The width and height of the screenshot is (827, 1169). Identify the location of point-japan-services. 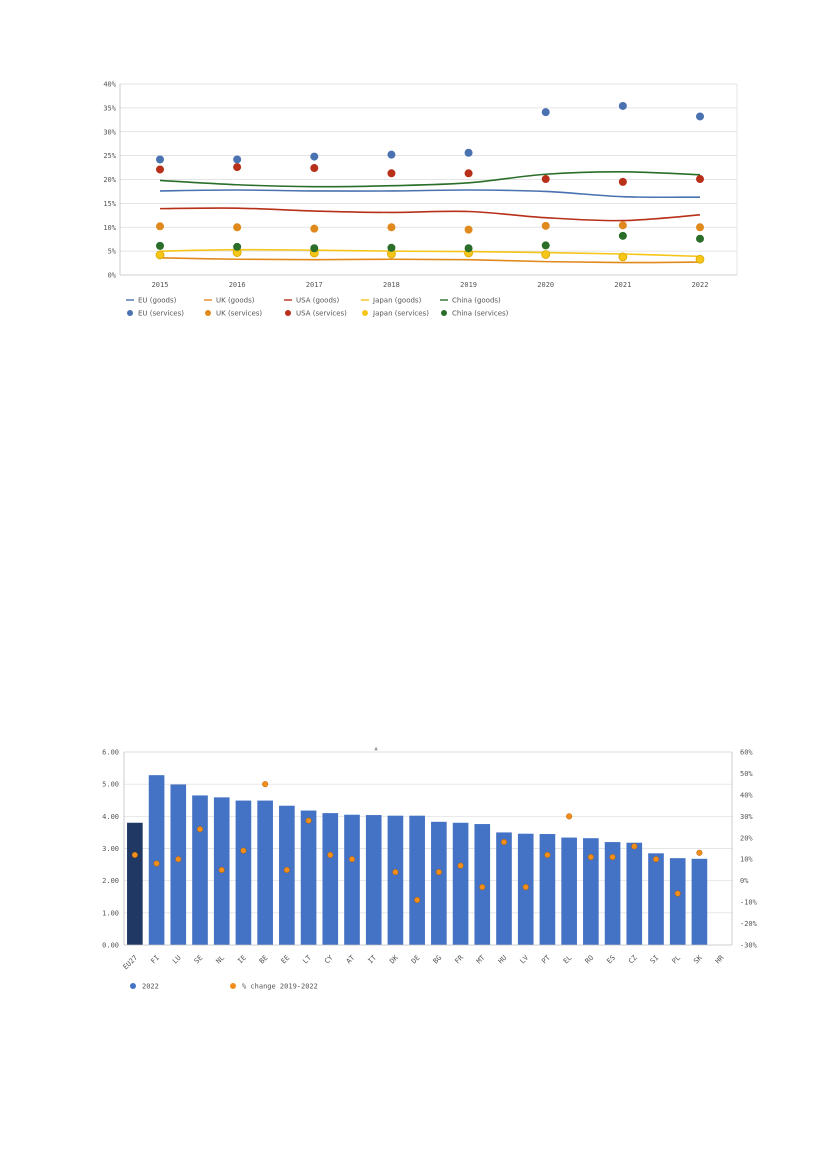
(160, 255).